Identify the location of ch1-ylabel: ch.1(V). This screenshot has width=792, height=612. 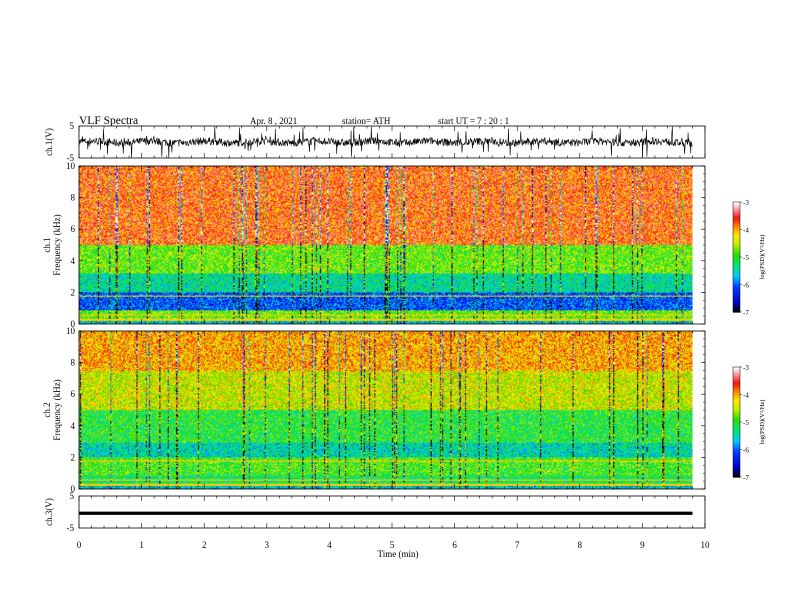
(49, 142).